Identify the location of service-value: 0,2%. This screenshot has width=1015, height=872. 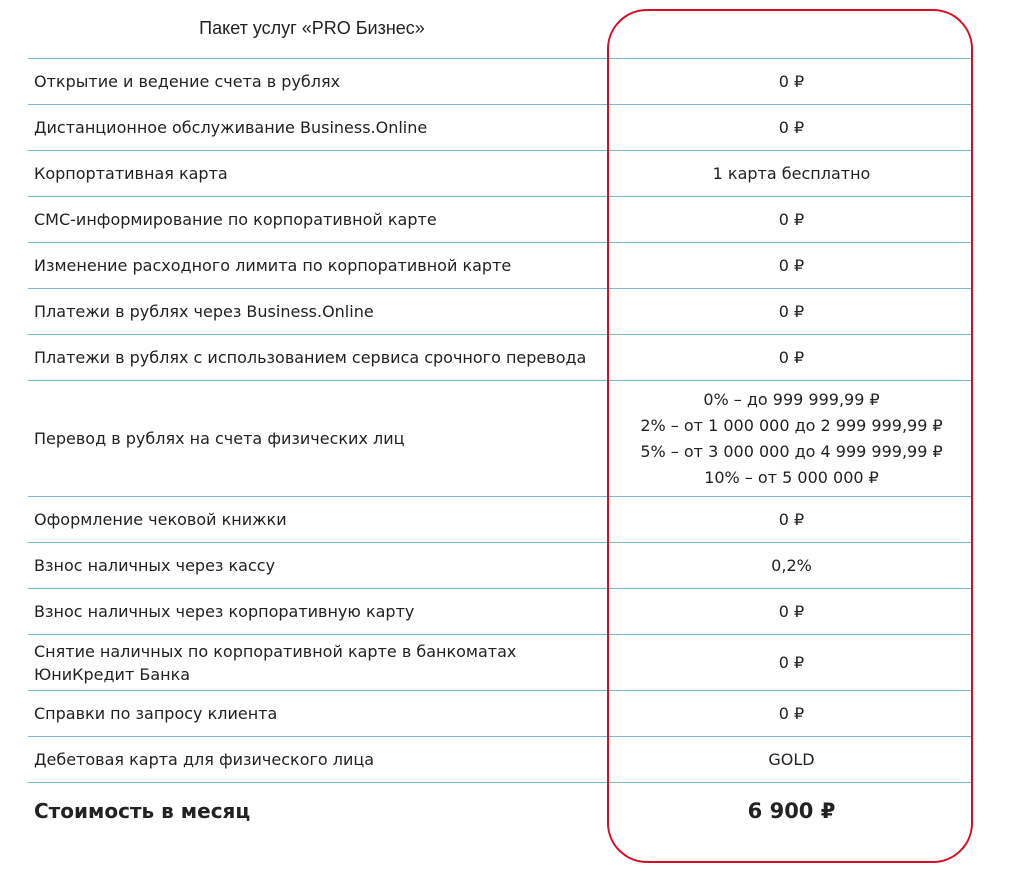
(791, 565).